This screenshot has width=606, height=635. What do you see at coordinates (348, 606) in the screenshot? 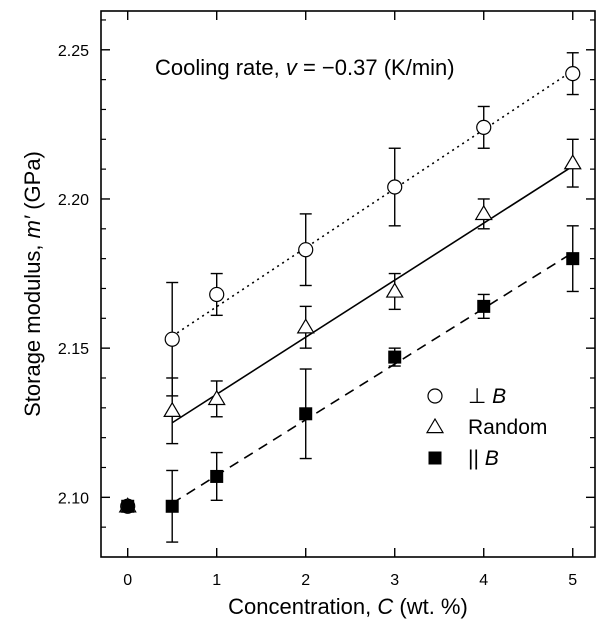
I see `x-axis-label: Concentration, C (wt. %)` at bounding box center [348, 606].